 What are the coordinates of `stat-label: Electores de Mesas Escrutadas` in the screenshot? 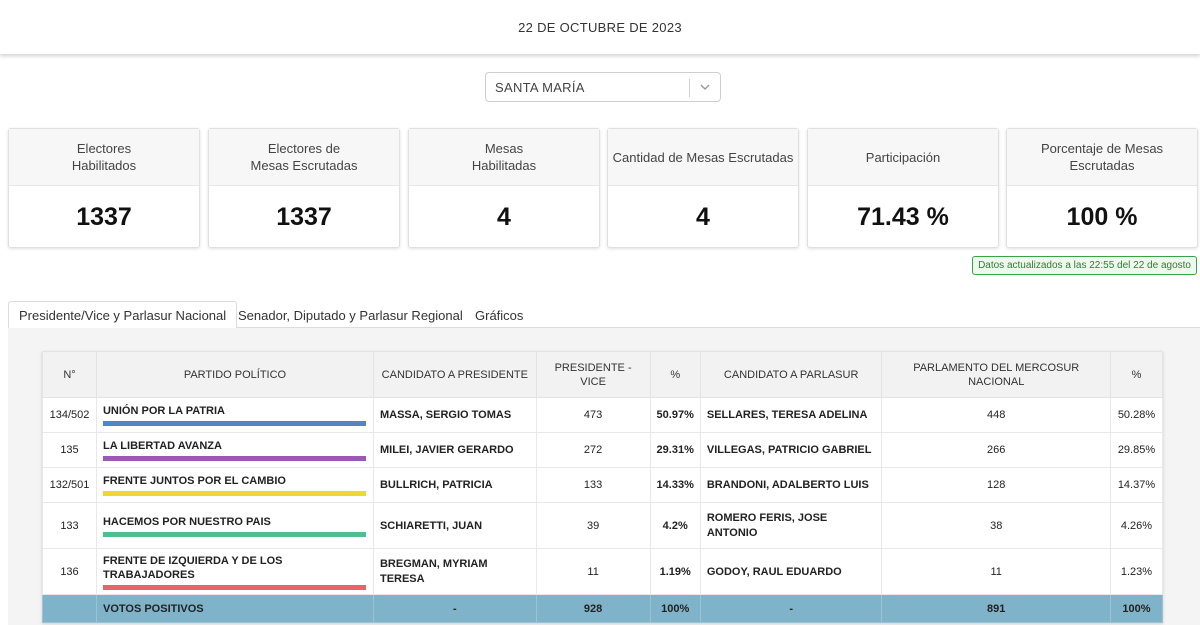 It's located at (304, 157).